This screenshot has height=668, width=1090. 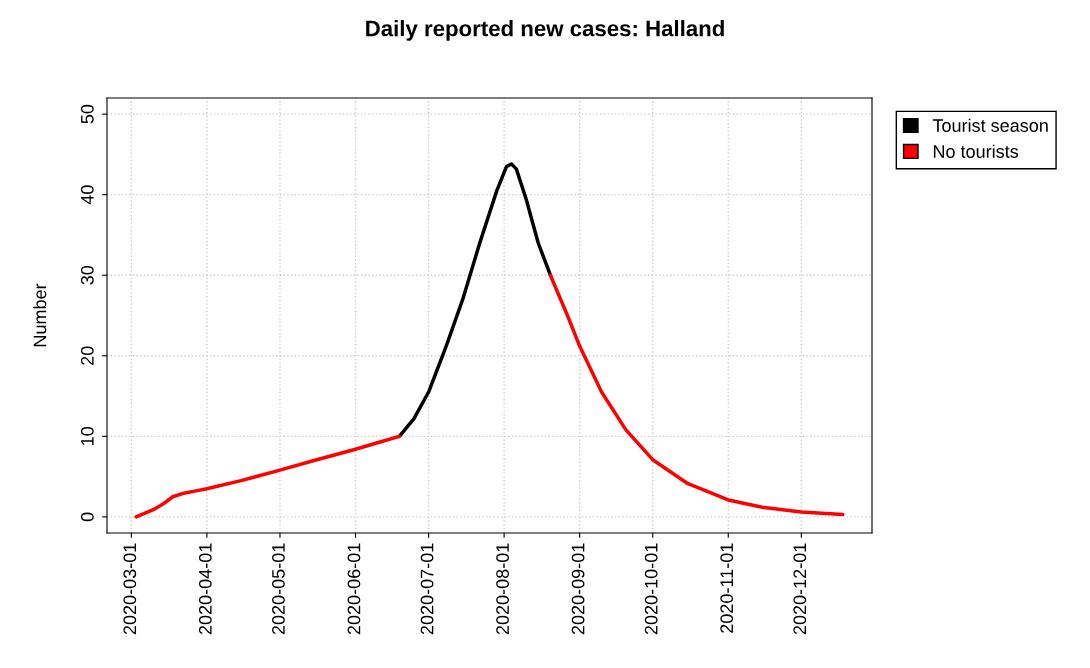 I want to click on y-tick-label: 10, so click(x=87, y=436).